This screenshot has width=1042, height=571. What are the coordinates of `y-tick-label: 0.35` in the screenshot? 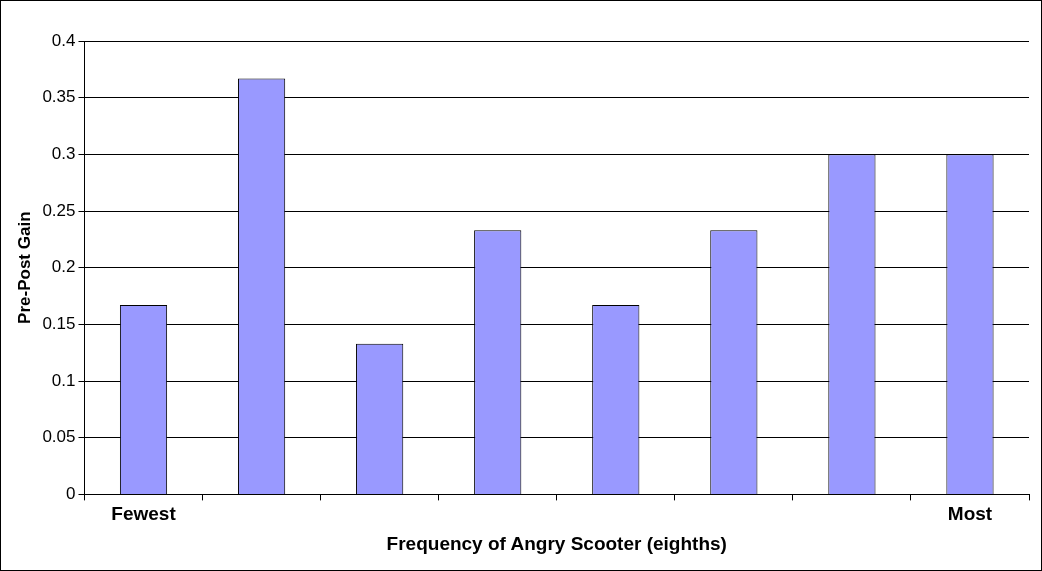 It's located at (59, 97).